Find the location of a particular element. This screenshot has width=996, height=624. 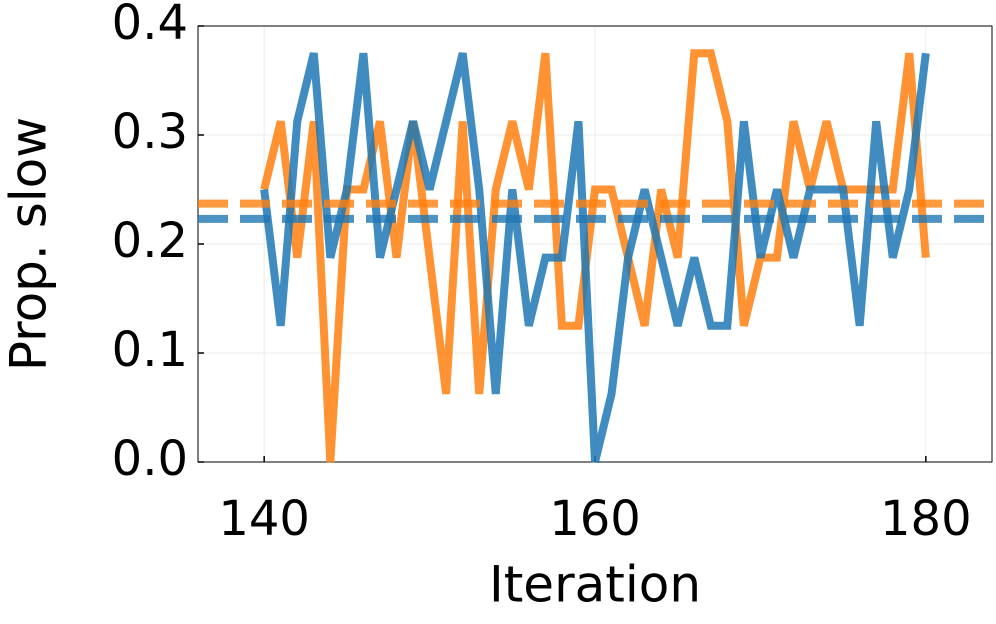

y-tick-label: 0.2 is located at coordinates (150, 241).